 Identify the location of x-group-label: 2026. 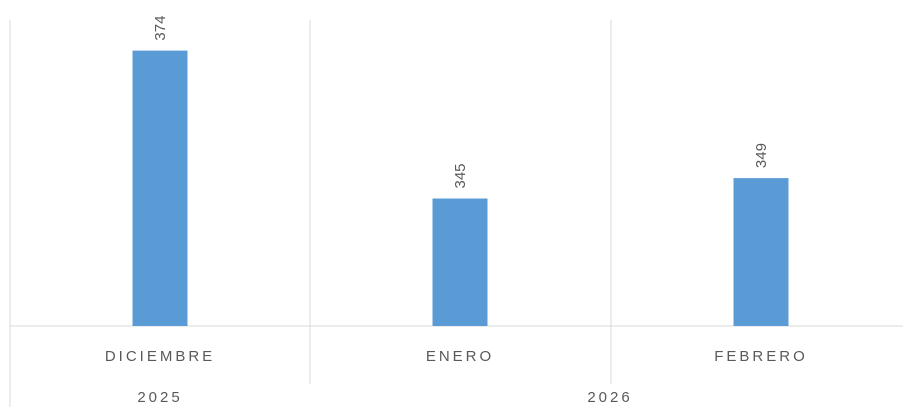
(609, 397).